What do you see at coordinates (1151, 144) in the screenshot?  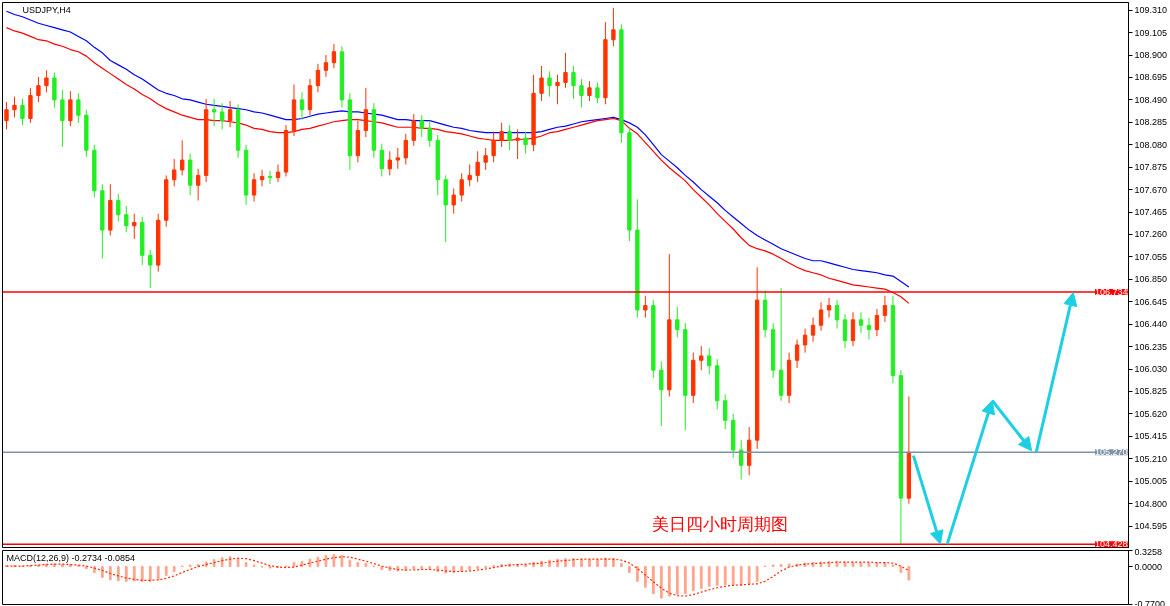 I see `y-tick-label: 108.080` at bounding box center [1151, 144].